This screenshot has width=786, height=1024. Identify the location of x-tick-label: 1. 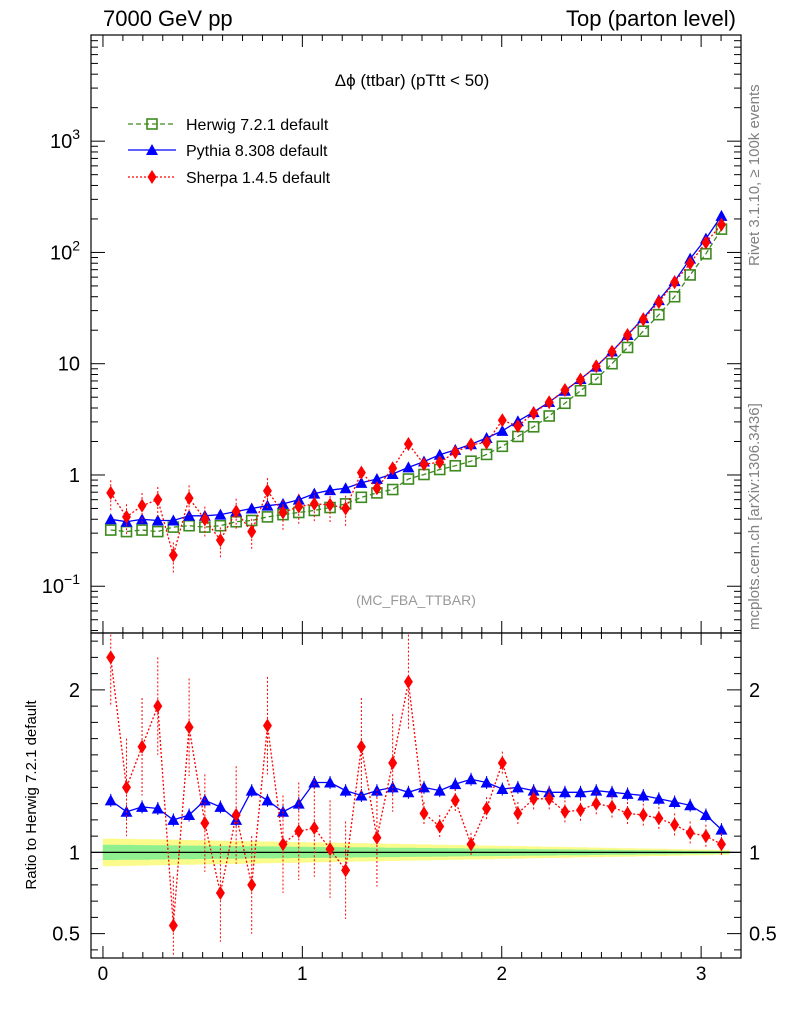
(302, 974).